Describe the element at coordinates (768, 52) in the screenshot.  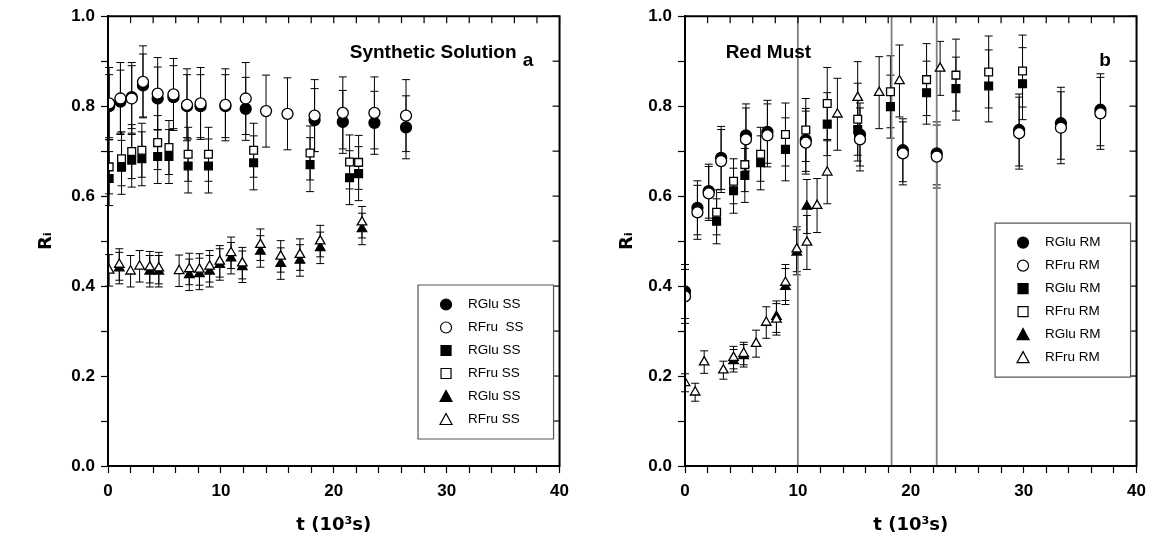
I see `text: Red Must` at that location.